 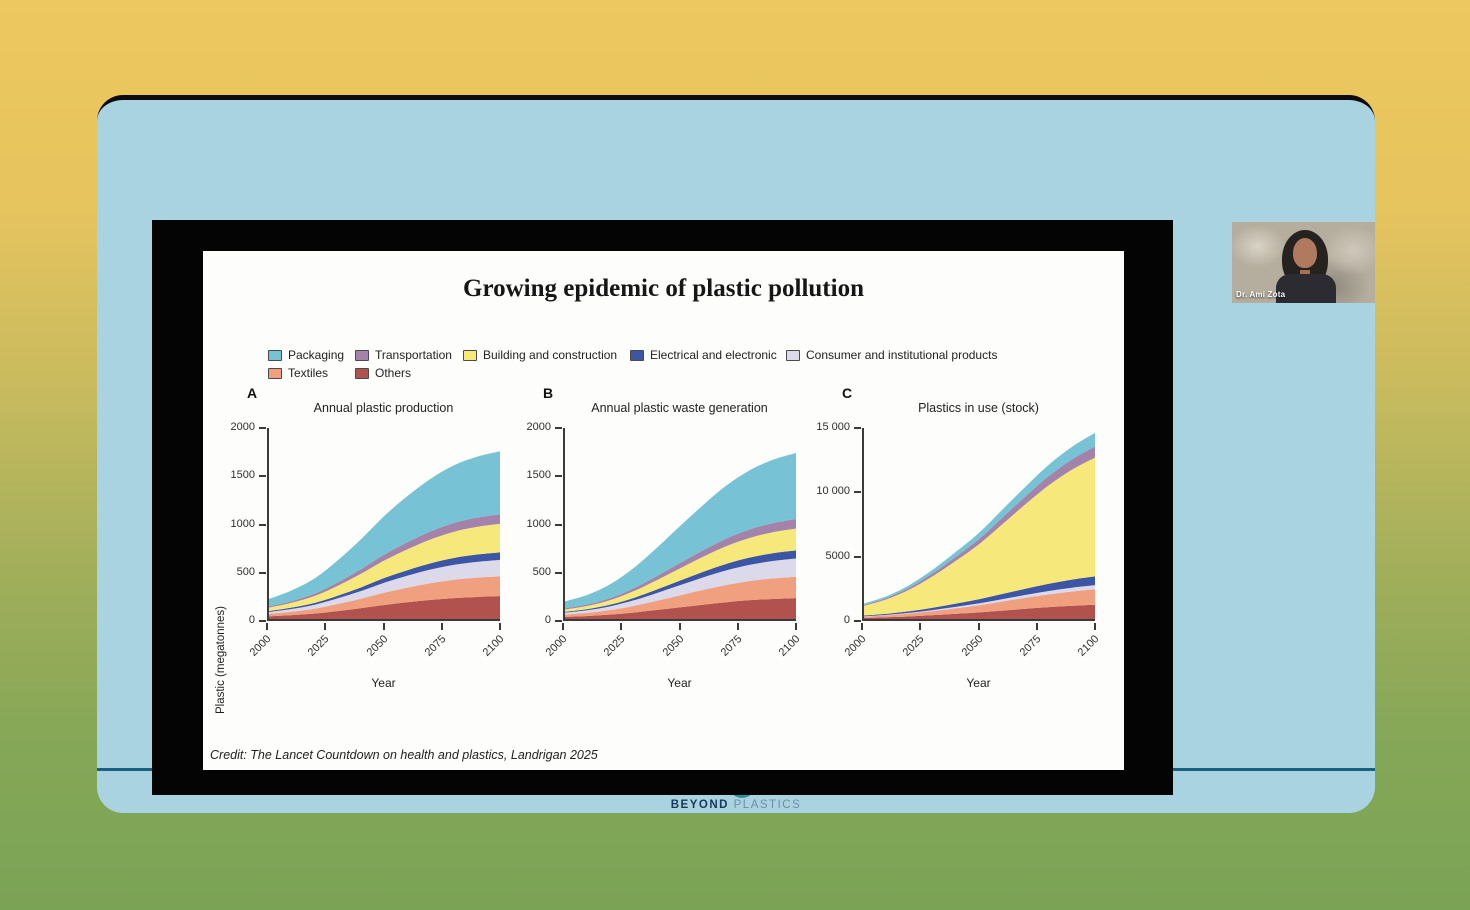 What do you see at coordinates (837, 555) in the screenshot?
I see `y-tick-label: 5000` at bounding box center [837, 555].